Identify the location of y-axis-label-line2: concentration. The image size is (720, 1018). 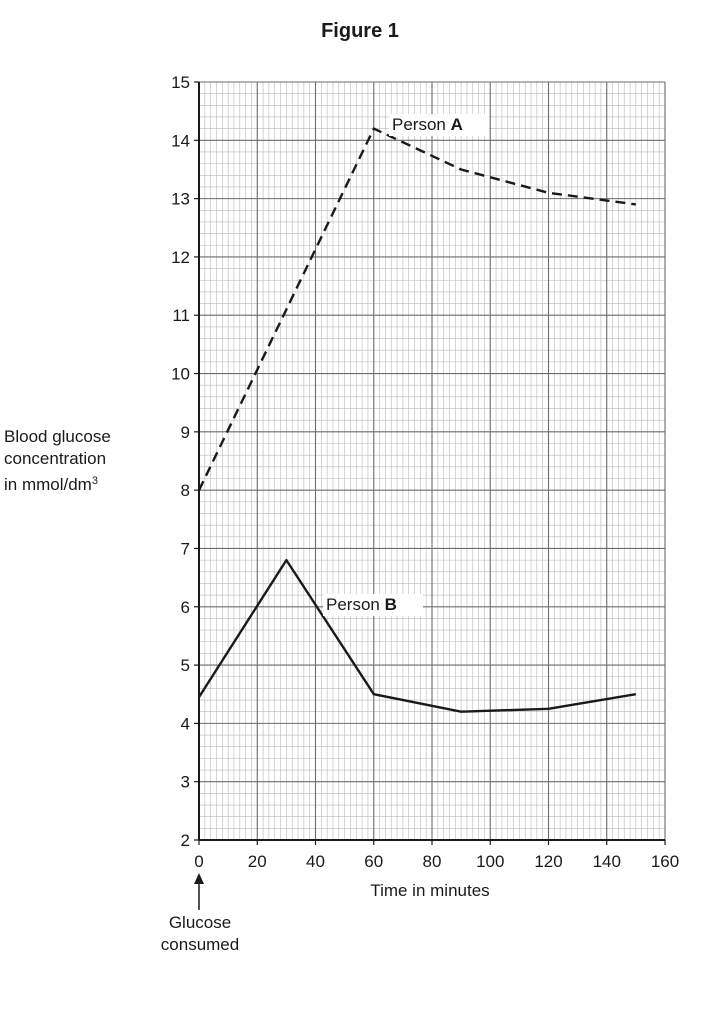
(55, 458).